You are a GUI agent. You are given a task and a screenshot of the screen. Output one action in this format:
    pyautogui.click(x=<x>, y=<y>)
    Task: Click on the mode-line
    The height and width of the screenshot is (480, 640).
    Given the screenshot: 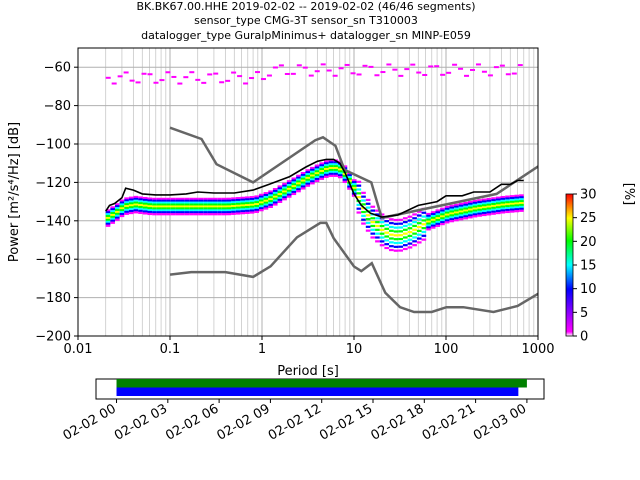 What is the action you would take?
    pyautogui.click(x=314, y=188)
    